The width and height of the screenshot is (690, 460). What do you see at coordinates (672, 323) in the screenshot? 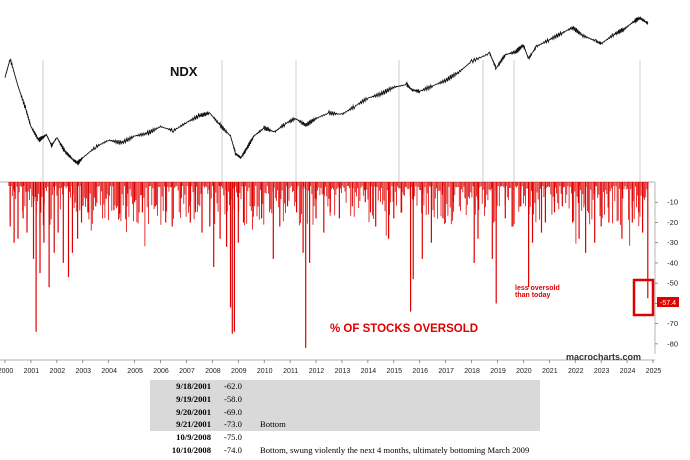
I see `y-tick-label: -70` at bounding box center [672, 323].